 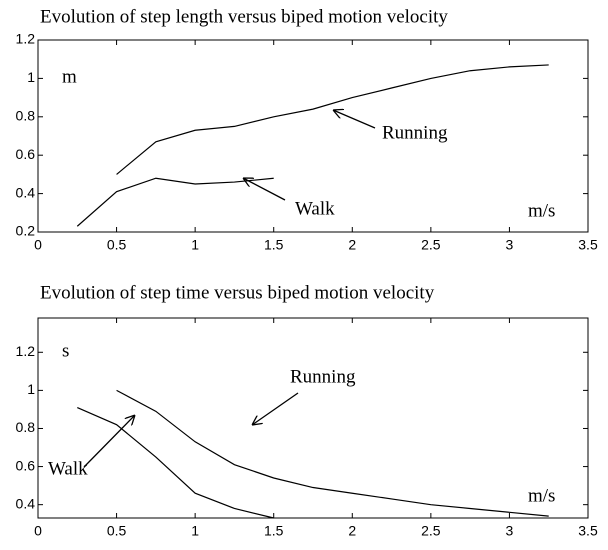 What do you see at coordinates (26, 231) in the screenshot?
I see `y-tick-label: 0.2` at bounding box center [26, 231].